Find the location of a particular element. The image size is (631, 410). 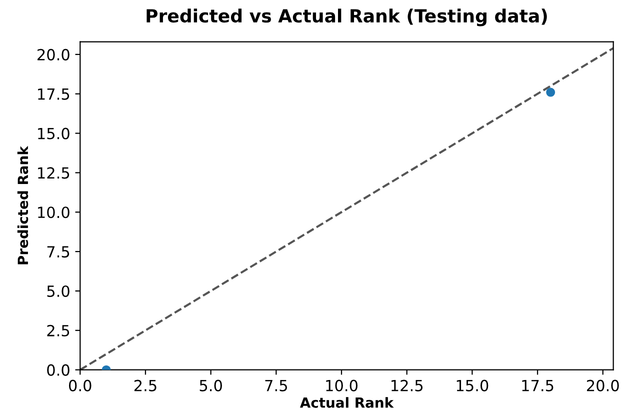

x-tick-label: 2.5 is located at coordinates (145, 386).